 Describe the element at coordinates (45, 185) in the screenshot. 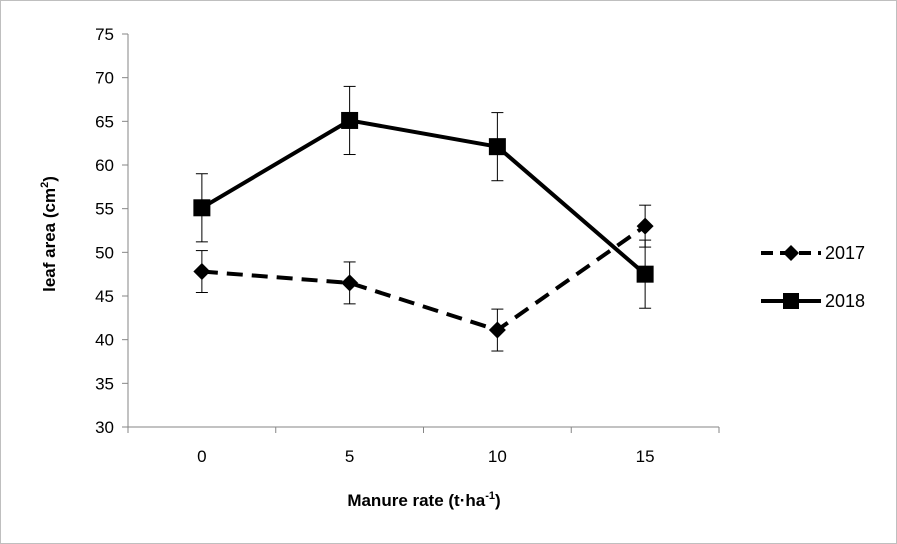

I see `y-axis-title-sup: 2` at that location.